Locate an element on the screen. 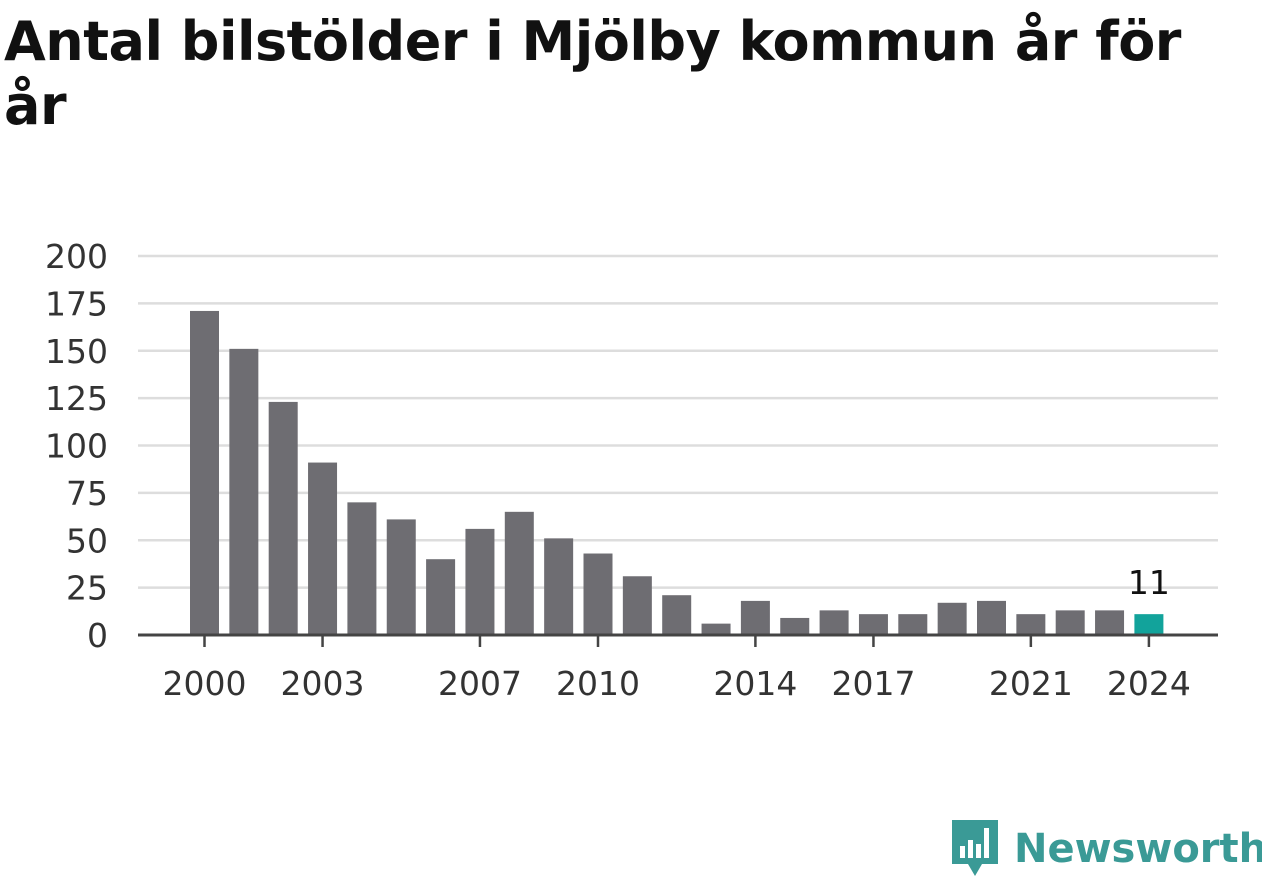 The height and width of the screenshot is (880, 1262). x-tick-label: 2010 is located at coordinates (598, 683).